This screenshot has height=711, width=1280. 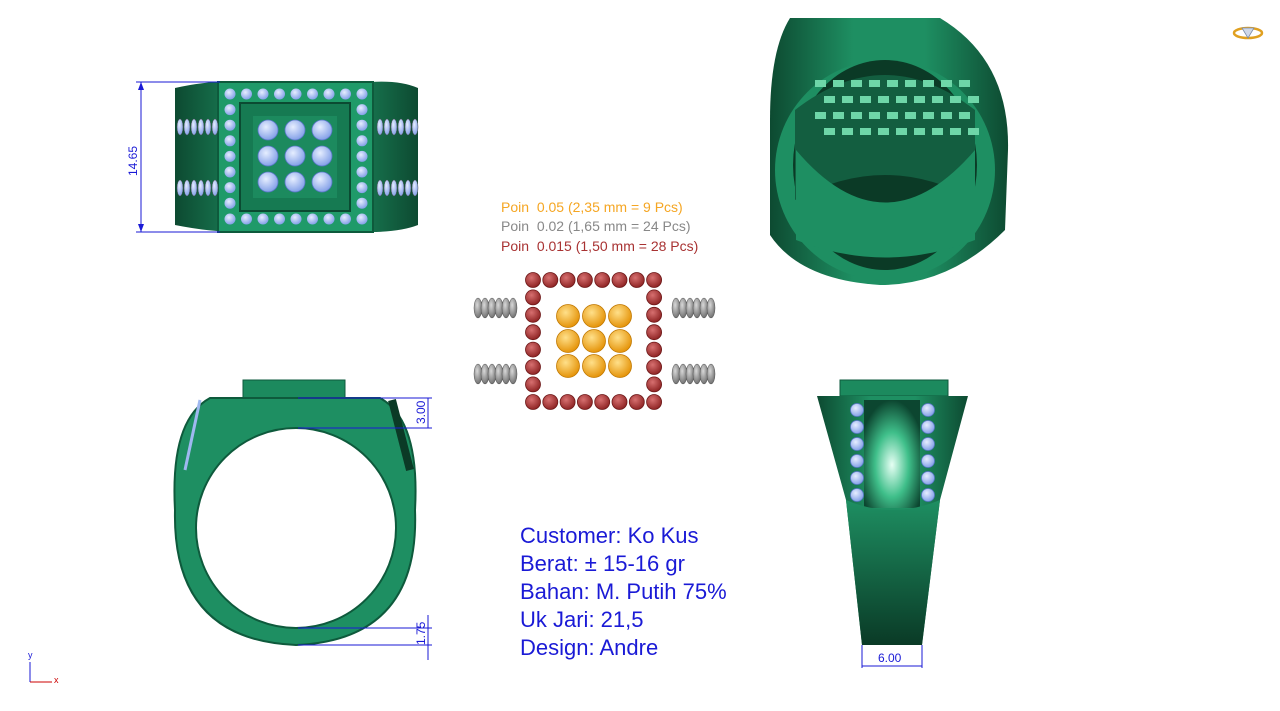 What do you see at coordinates (178, 157) in the screenshot?
I see `dimension-height` at bounding box center [178, 157].